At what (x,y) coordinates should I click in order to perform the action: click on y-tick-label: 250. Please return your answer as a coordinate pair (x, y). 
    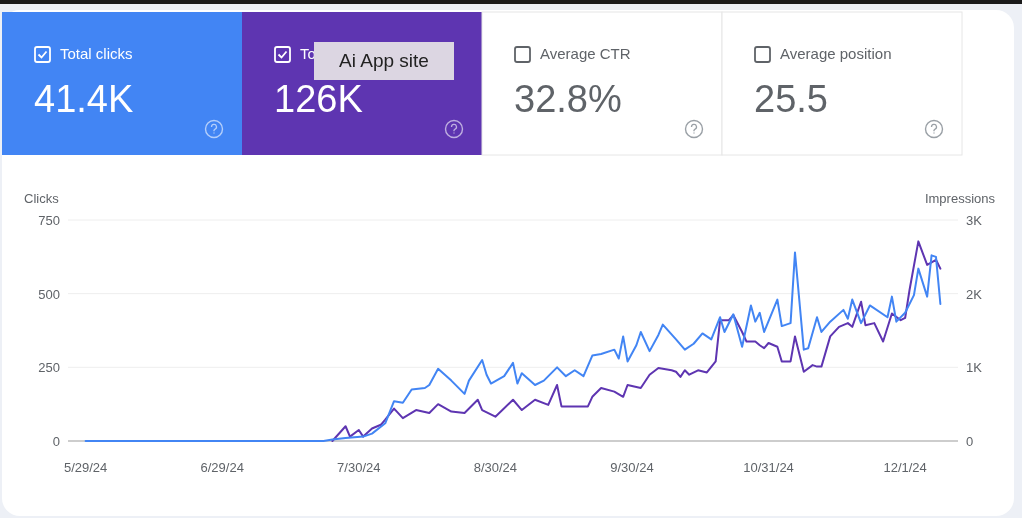
    Looking at the image, I should click on (49, 368).